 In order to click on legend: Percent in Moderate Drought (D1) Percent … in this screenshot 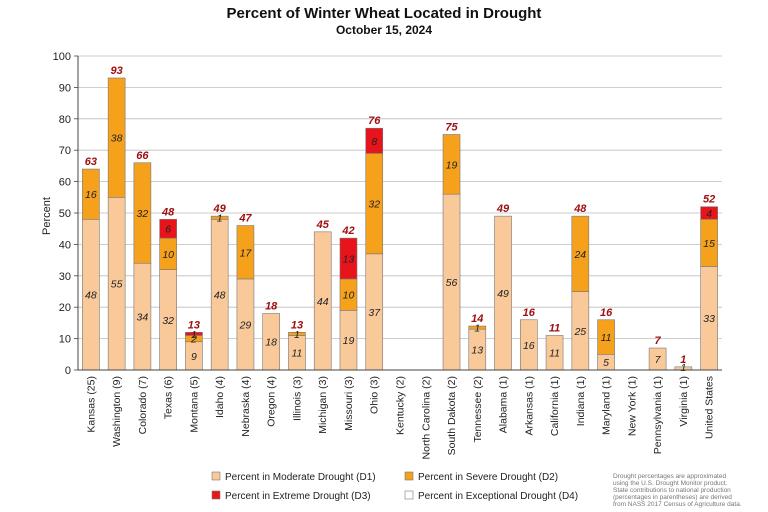, I will do `click(394, 486)`.